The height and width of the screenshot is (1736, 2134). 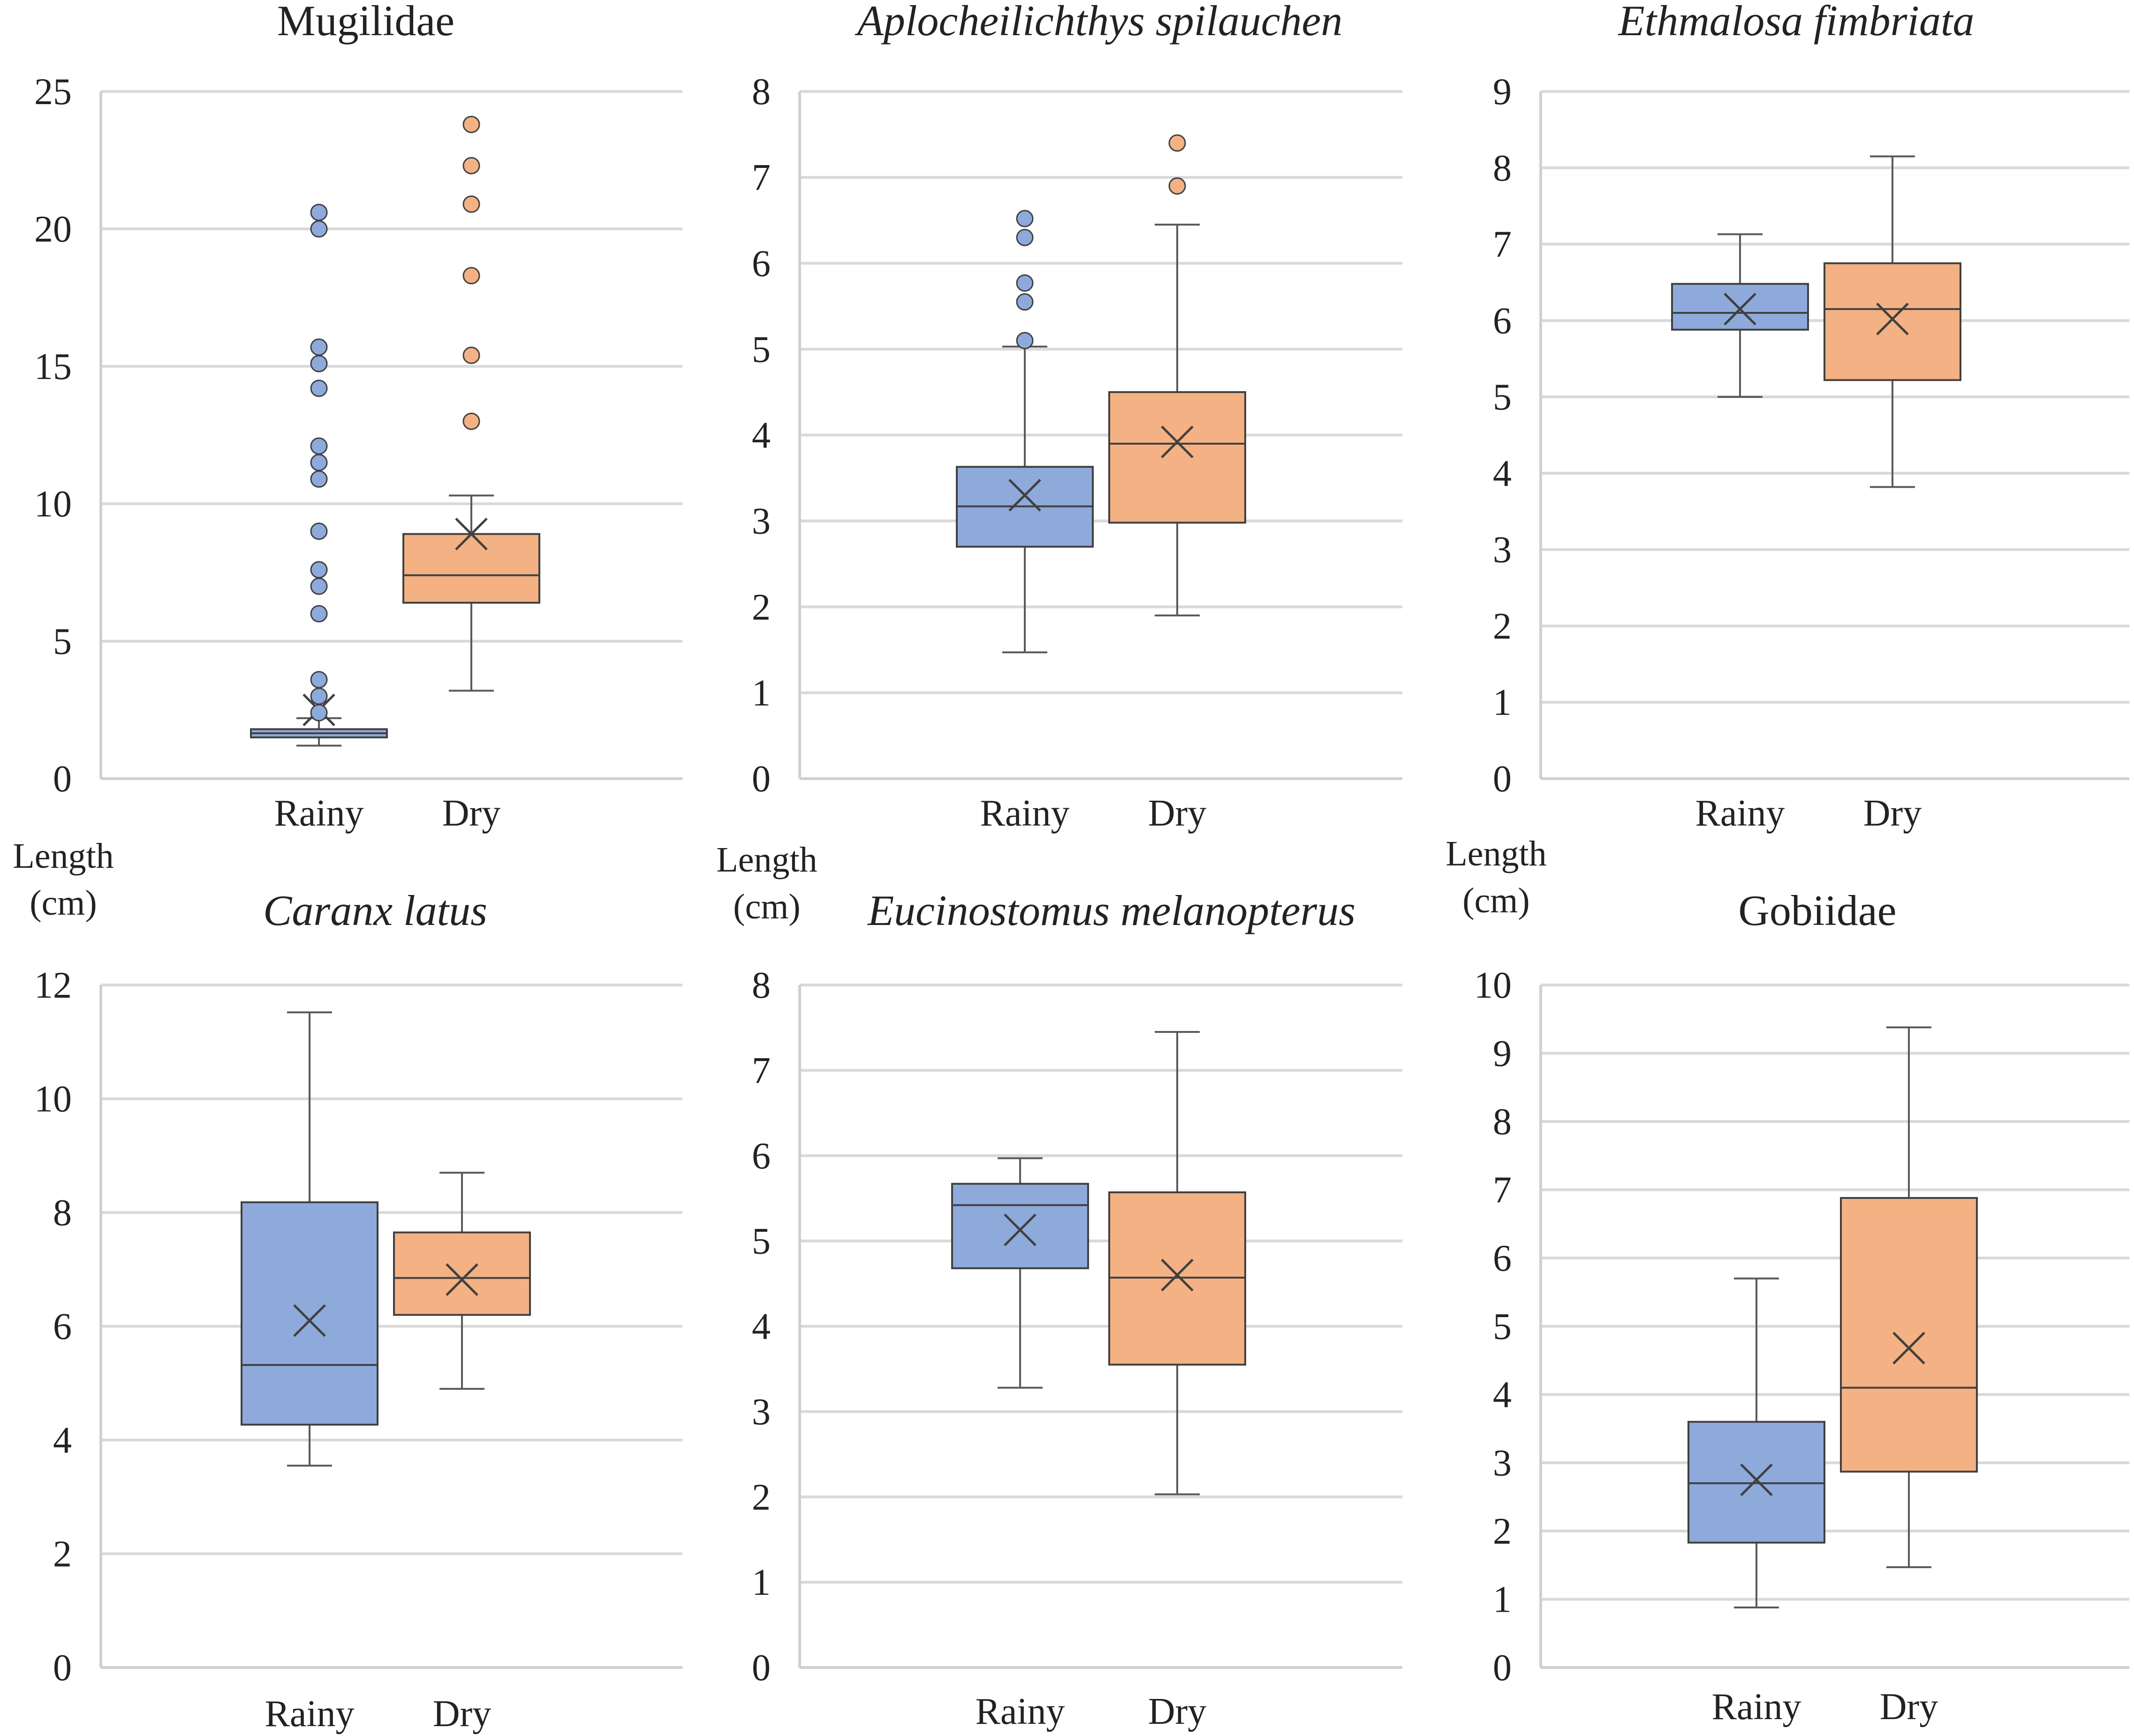 What do you see at coordinates (1503, 92) in the screenshot?
I see `y-tick-label: 9` at bounding box center [1503, 92].